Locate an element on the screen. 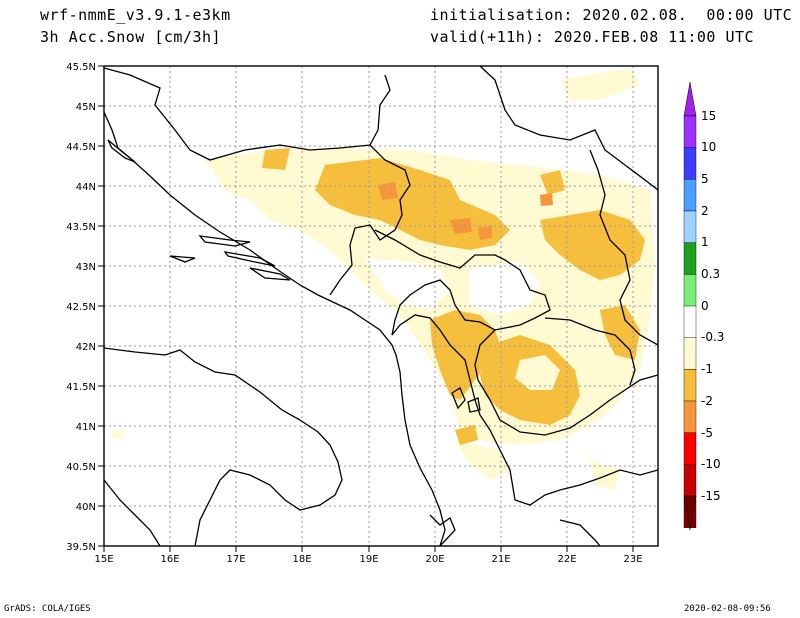 The image size is (800, 618). lat-label: 39.5N is located at coordinates (81, 547).